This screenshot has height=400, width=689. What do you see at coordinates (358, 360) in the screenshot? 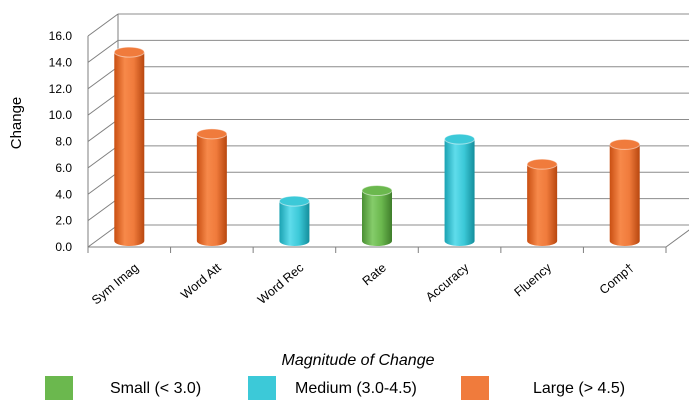
I see `legend-title: Magnitude of Change` at bounding box center [358, 360].